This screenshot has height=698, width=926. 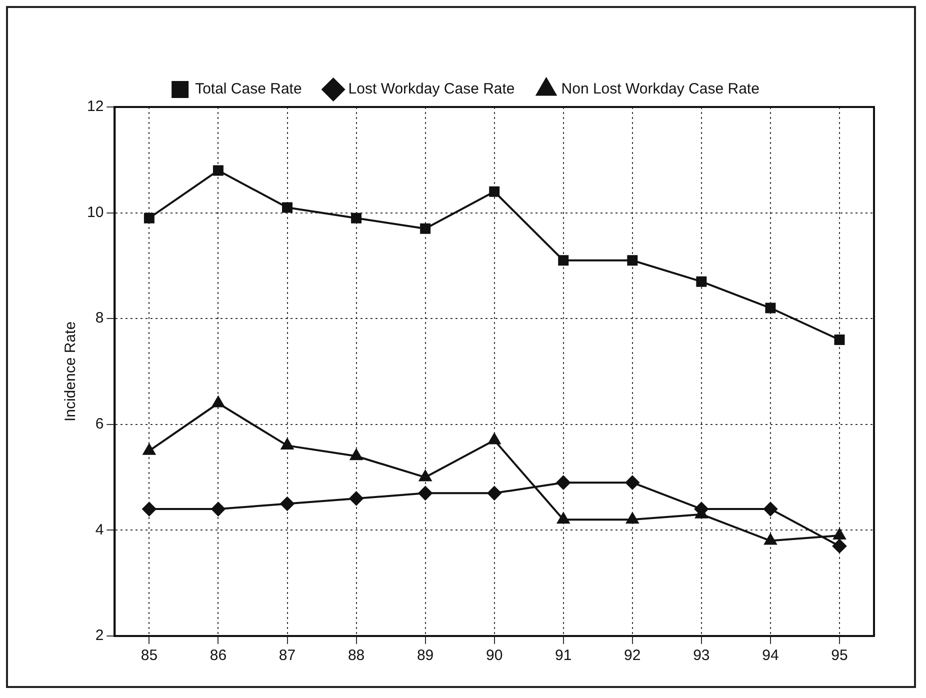 I want to click on x-tick-label: 85, so click(x=149, y=655).